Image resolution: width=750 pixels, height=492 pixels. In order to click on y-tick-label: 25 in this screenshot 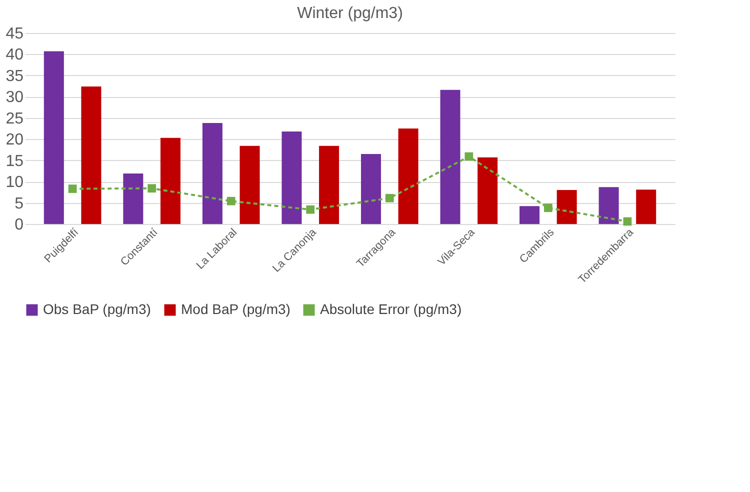, I will do `click(15, 119)`.